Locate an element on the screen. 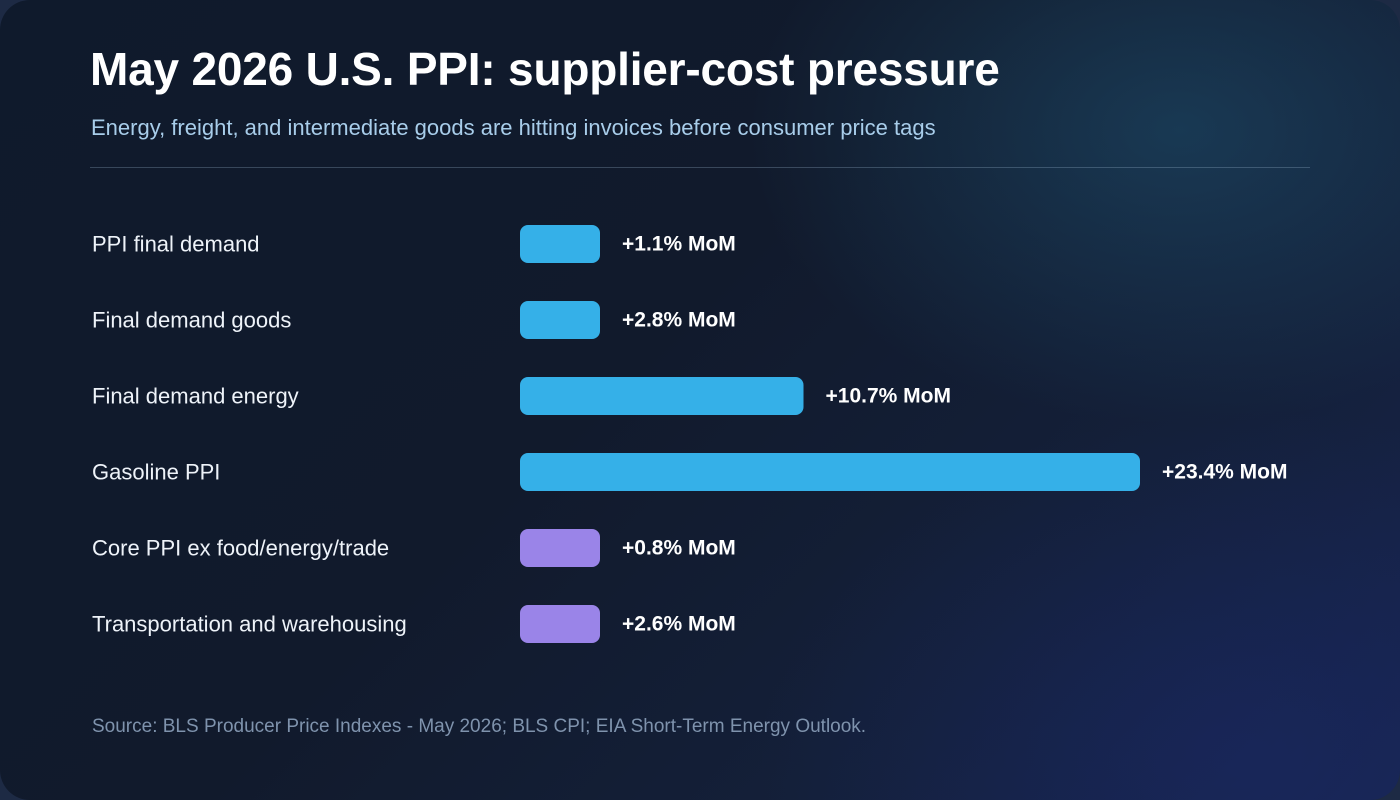 This screenshot has height=800, width=1400. value-label: +0.8% MoM is located at coordinates (679, 548).